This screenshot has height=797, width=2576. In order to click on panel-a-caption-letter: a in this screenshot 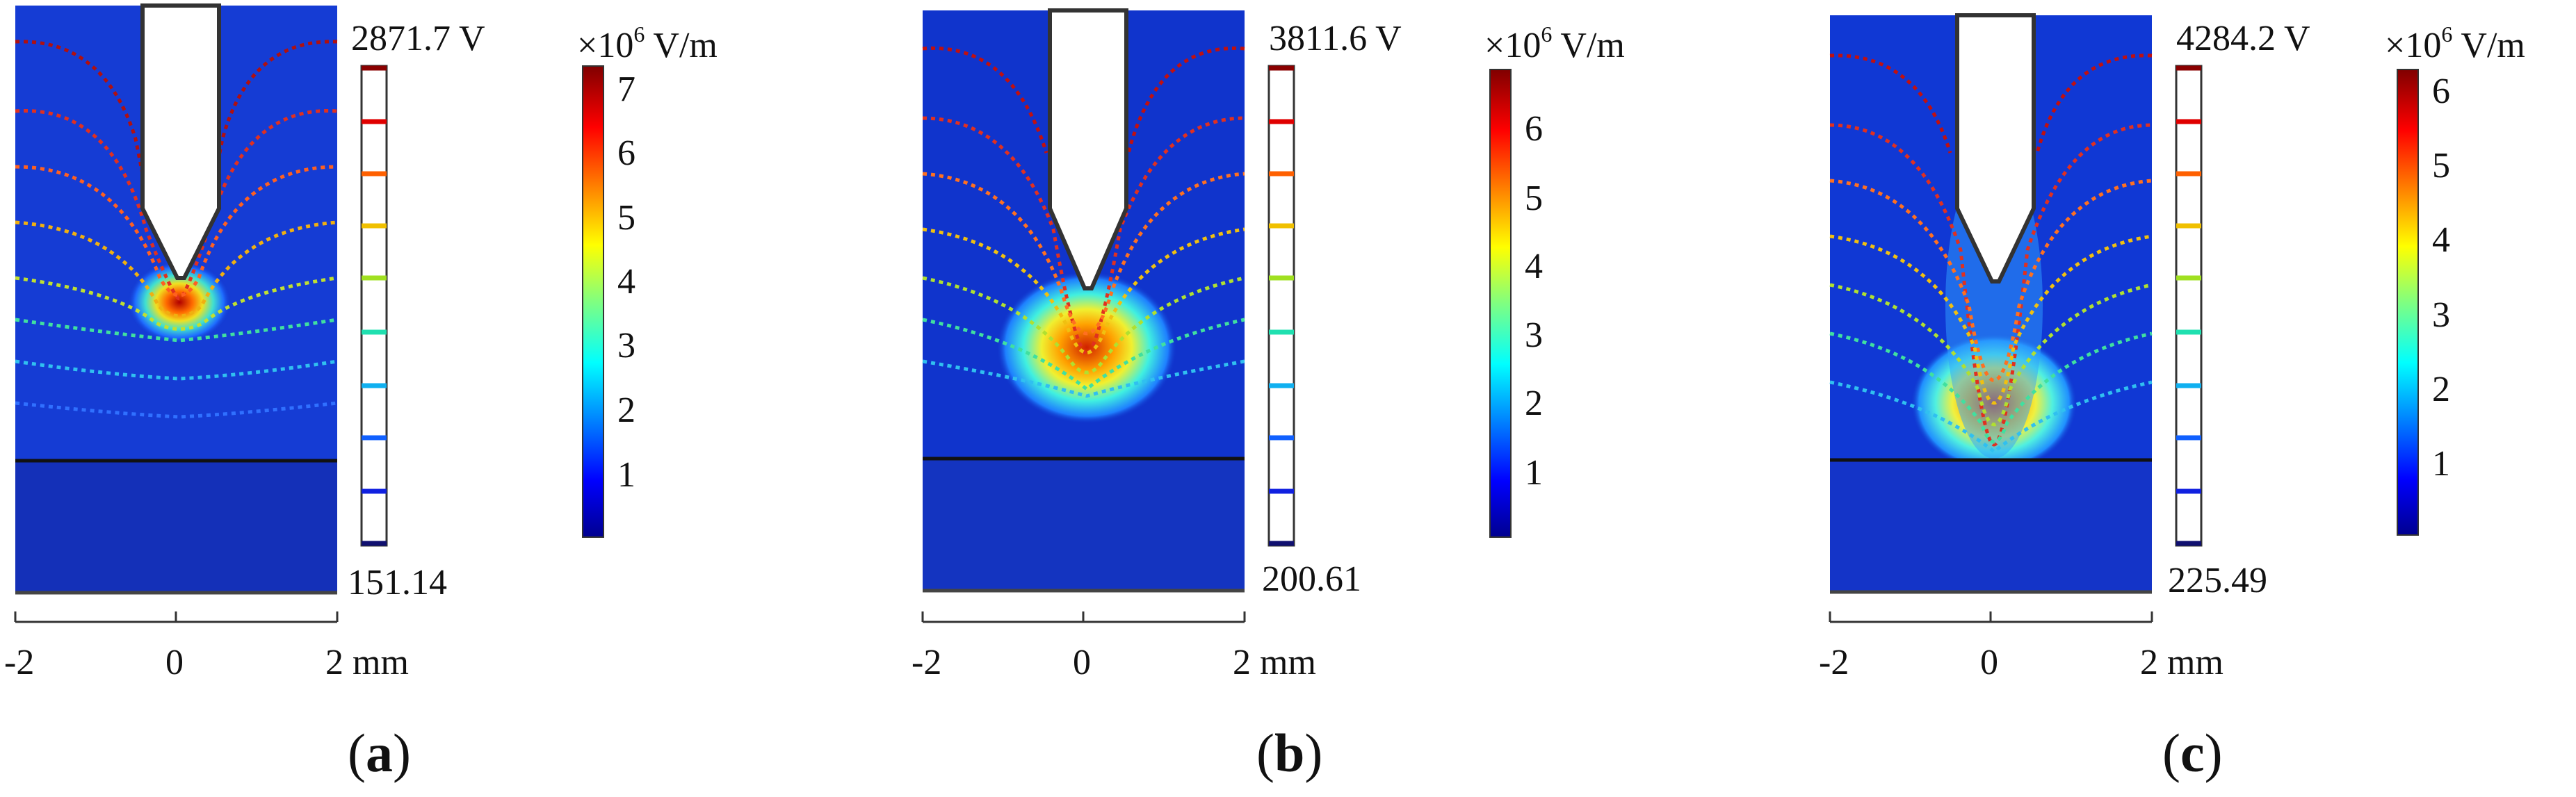, I will do `click(379, 753)`.